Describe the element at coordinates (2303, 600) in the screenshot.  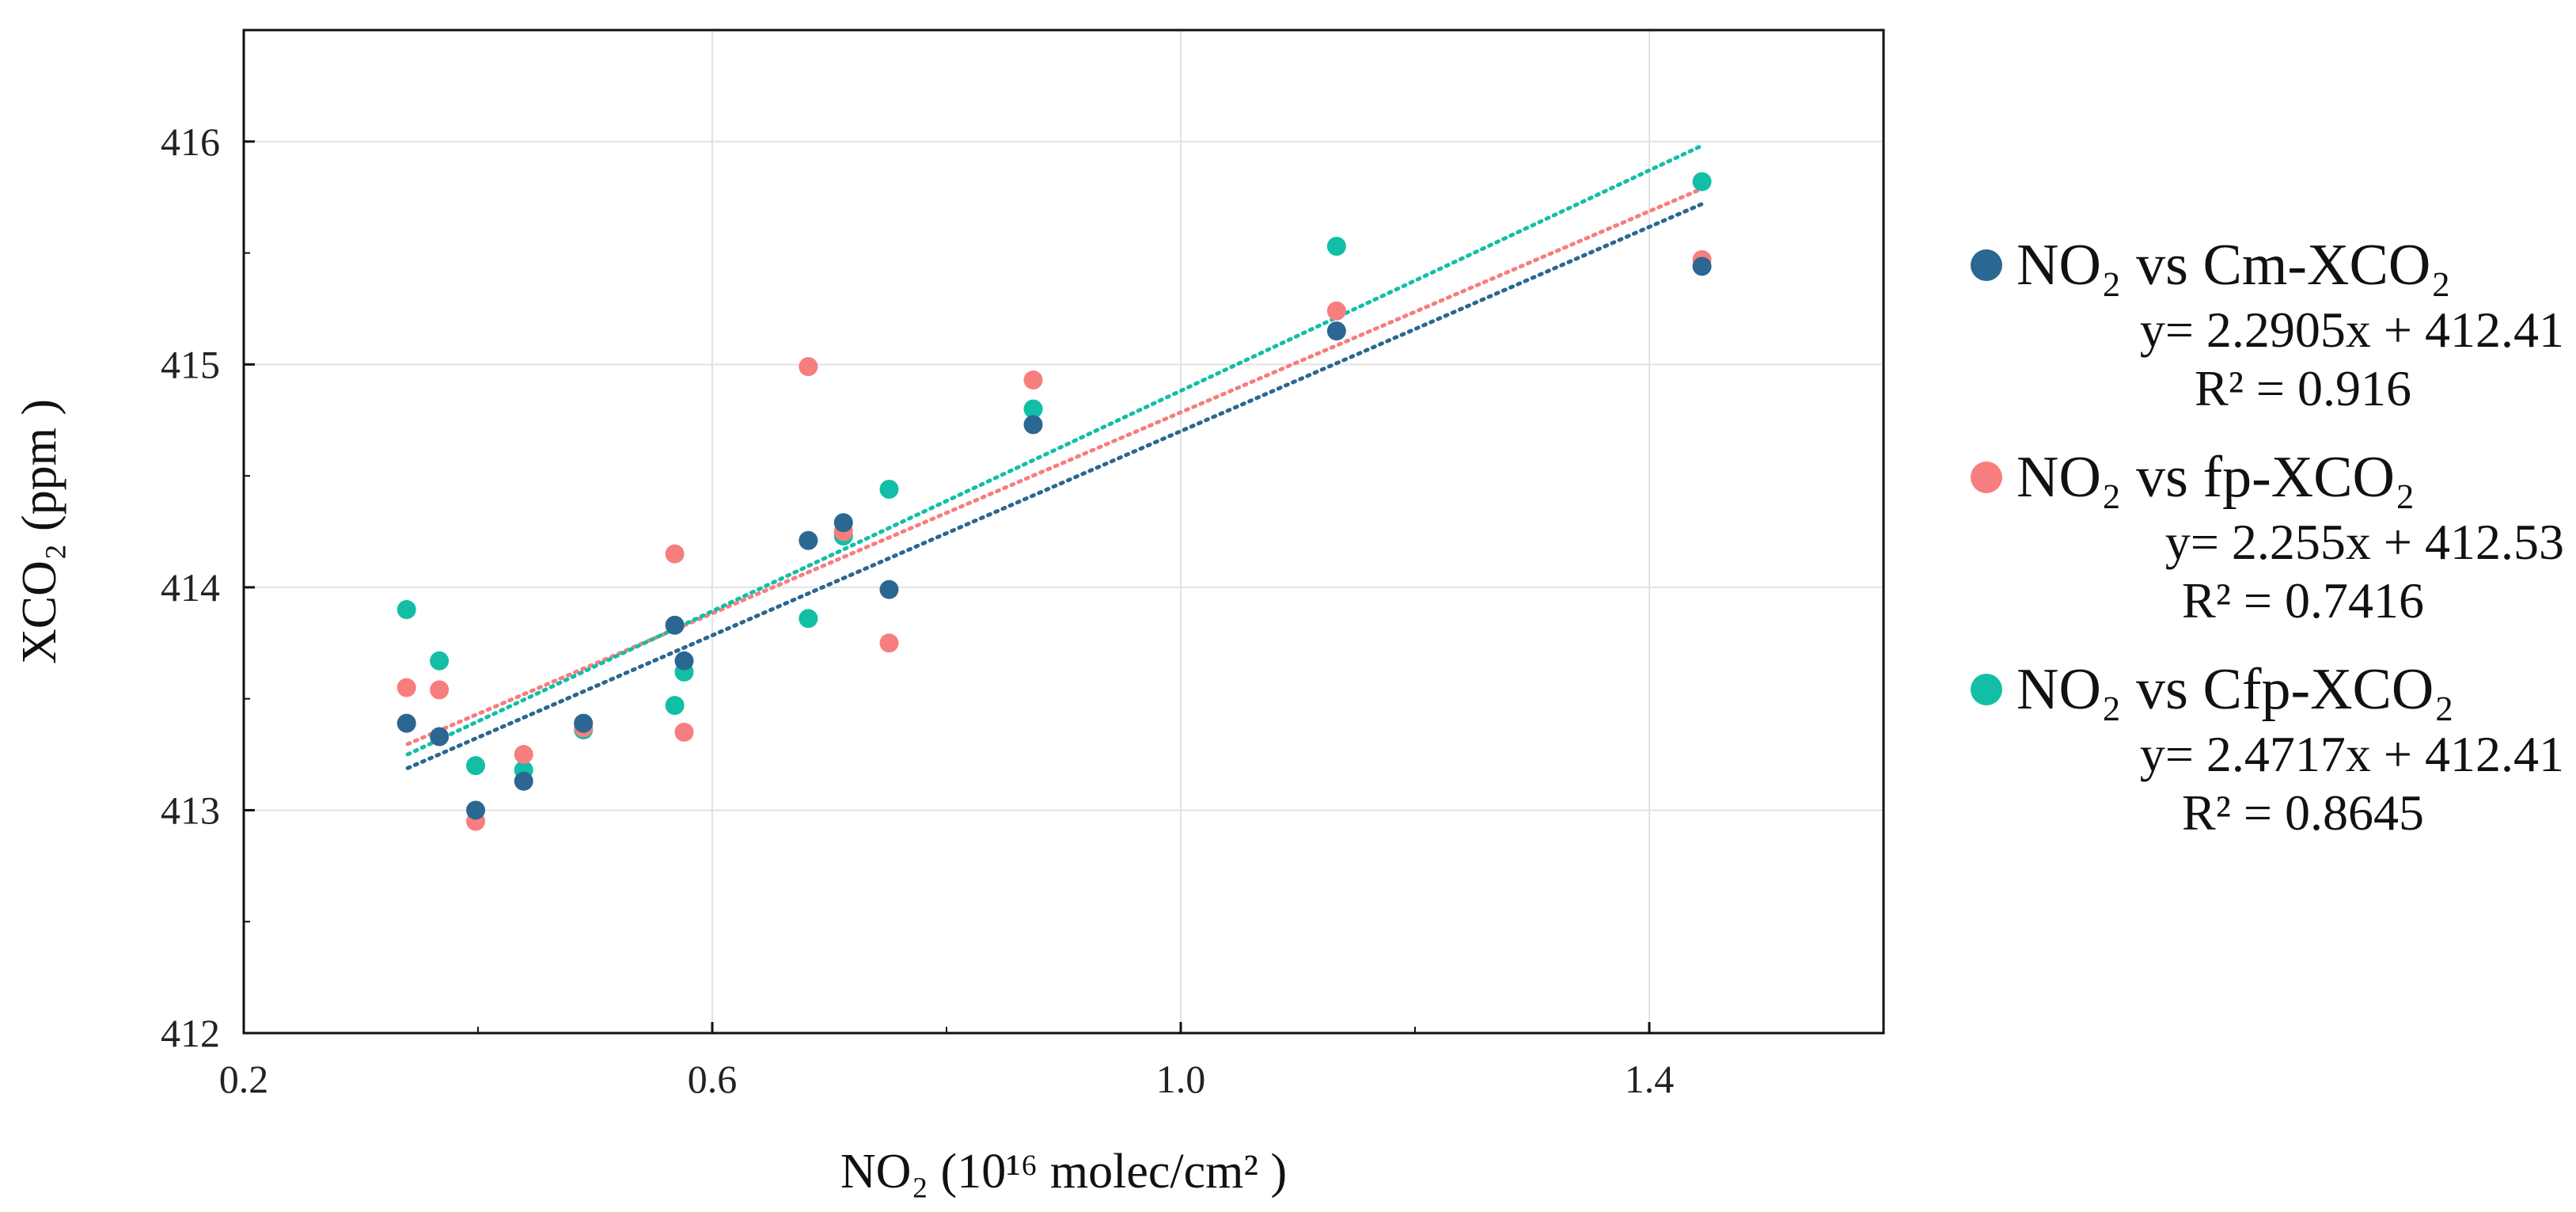
I see `legend-r2-fp: R² = 0.7416` at that location.